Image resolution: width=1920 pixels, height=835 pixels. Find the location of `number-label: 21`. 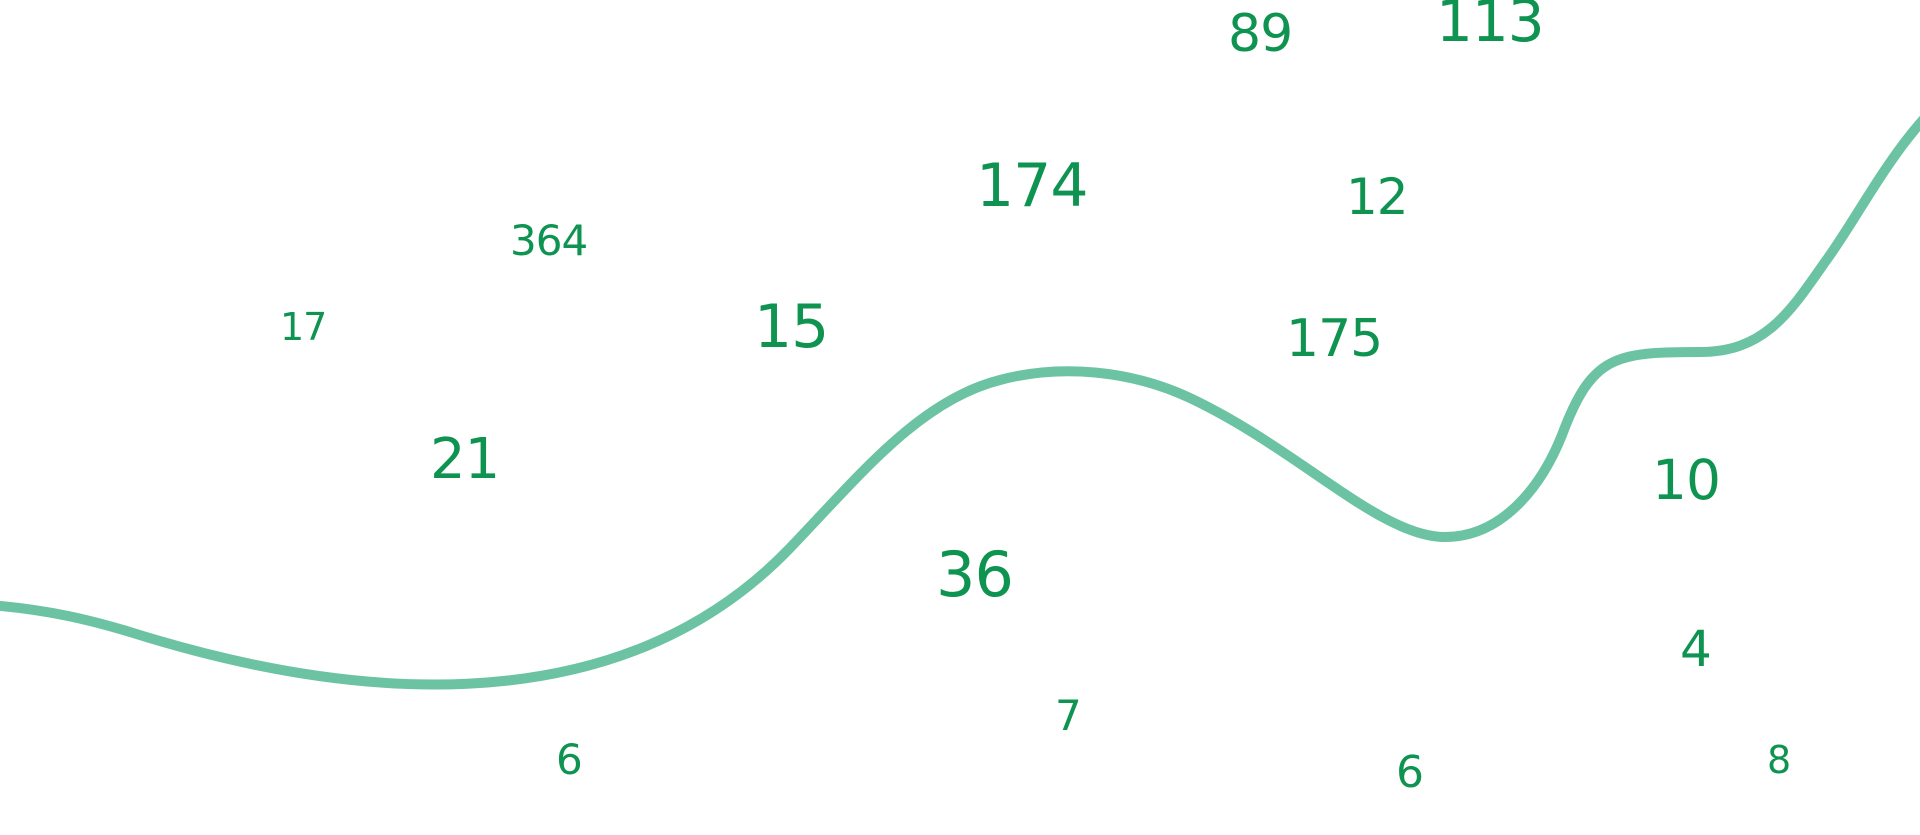

number-label: 21 is located at coordinates (465, 459).